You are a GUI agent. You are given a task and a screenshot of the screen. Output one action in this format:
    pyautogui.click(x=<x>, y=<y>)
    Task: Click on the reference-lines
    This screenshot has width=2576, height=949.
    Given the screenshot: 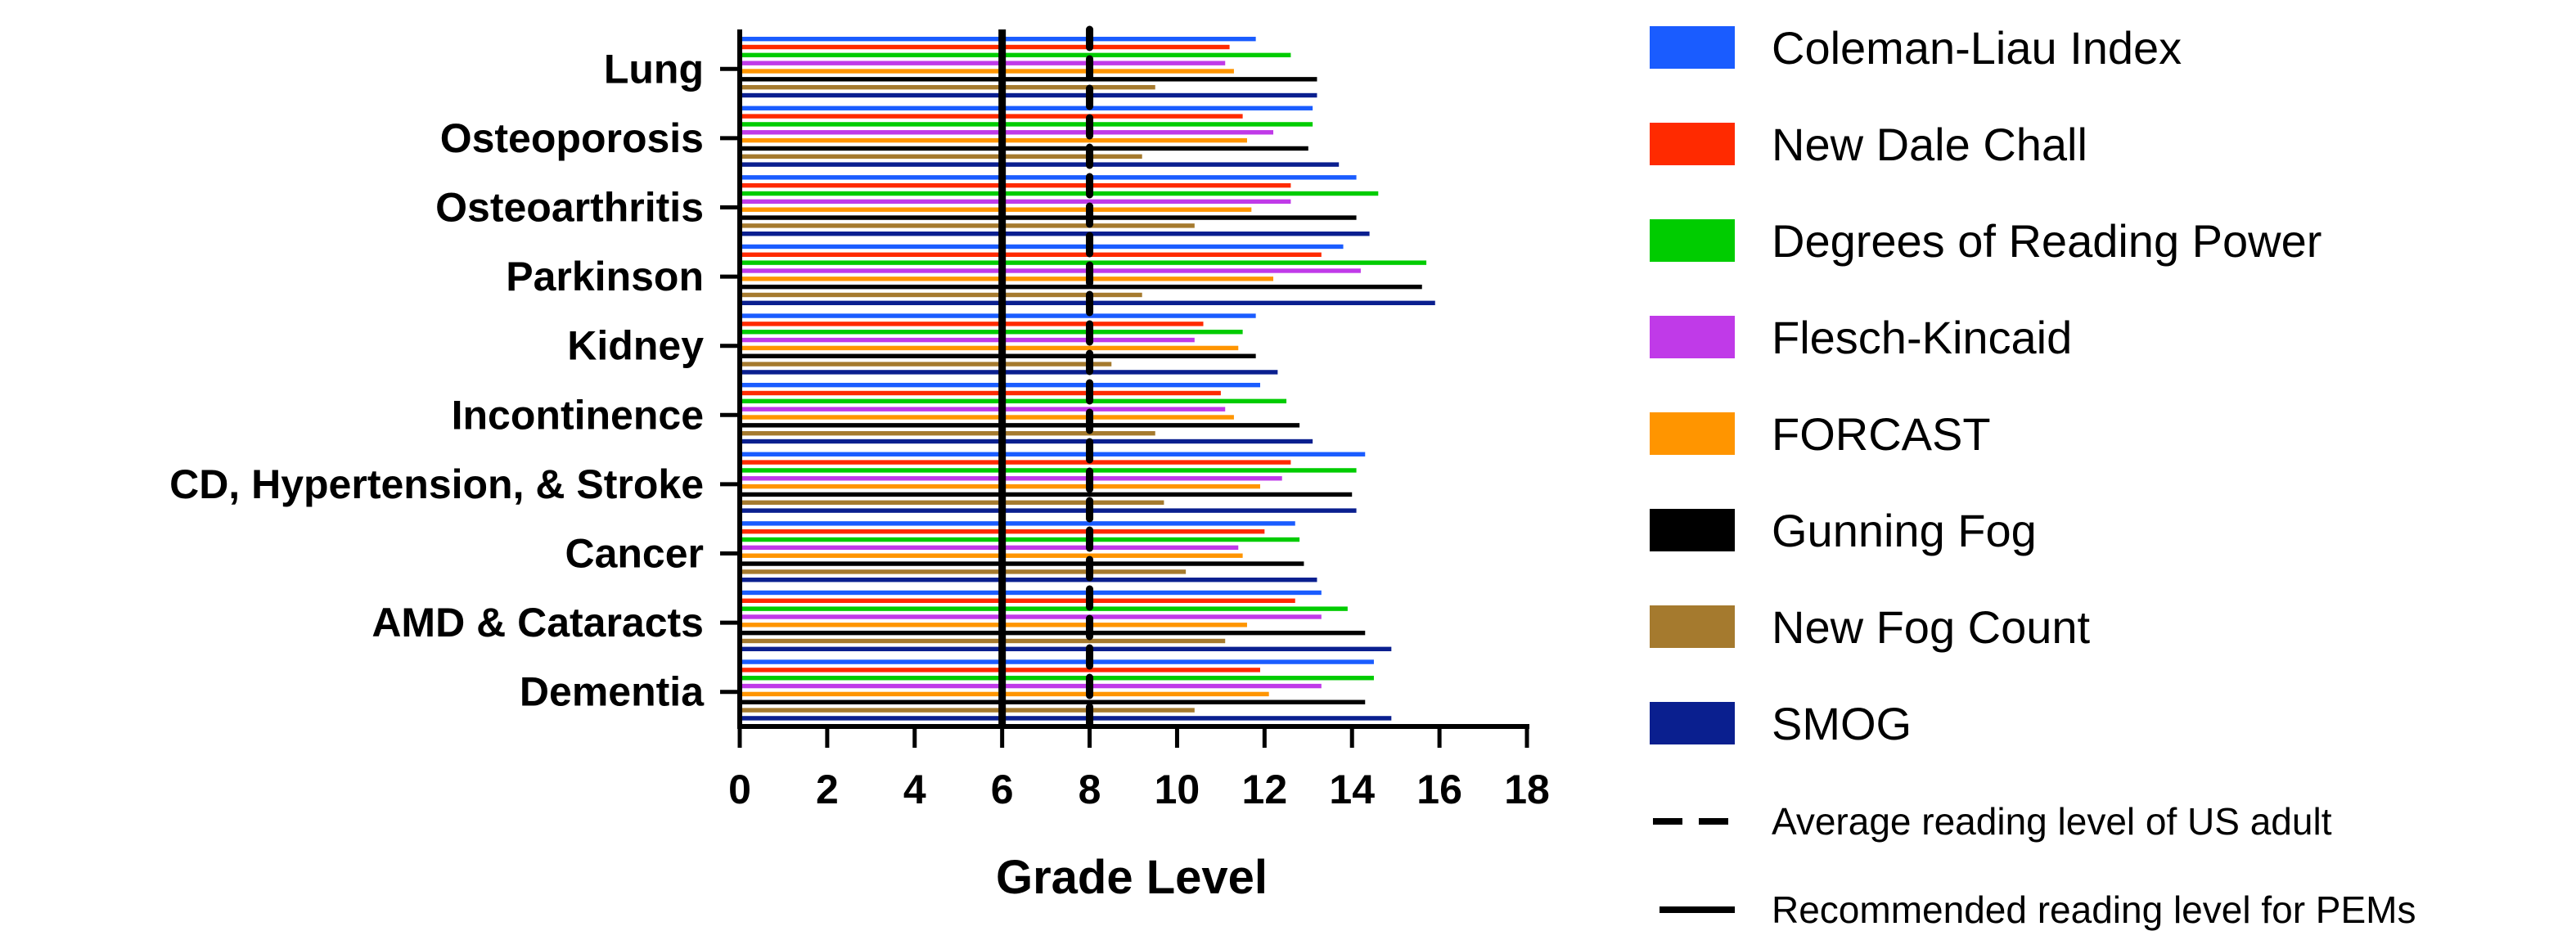 What is the action you would take?
    pyautogui.click(x=1046, y=378)
    